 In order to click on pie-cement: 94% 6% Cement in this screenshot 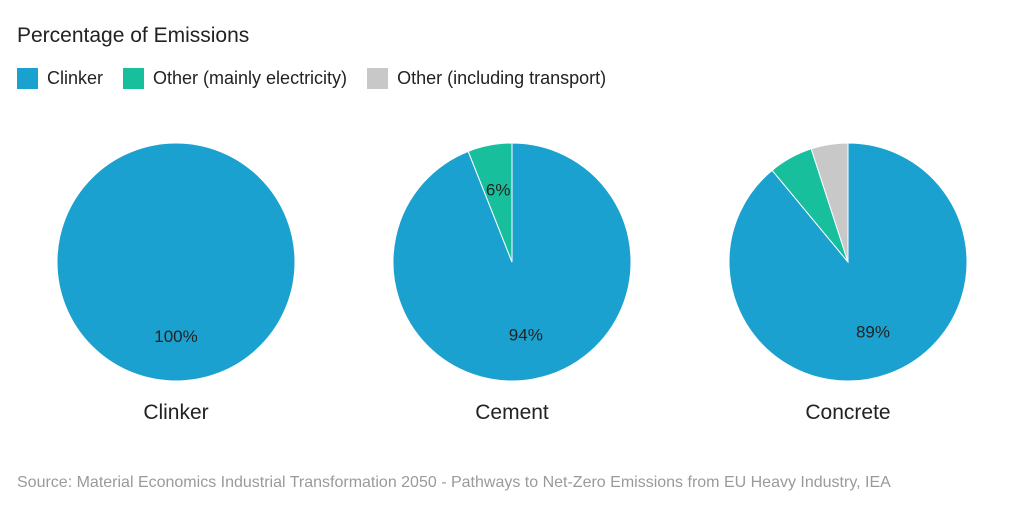, I will do `click(512, 283)`.